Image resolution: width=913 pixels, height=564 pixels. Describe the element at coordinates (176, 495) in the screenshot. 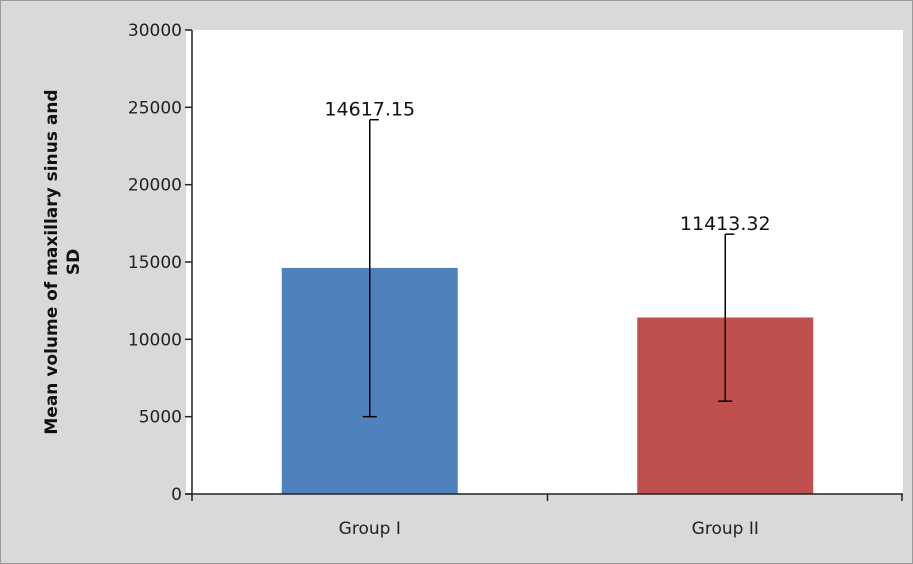

I see `y-tick-label: 0` at that location.